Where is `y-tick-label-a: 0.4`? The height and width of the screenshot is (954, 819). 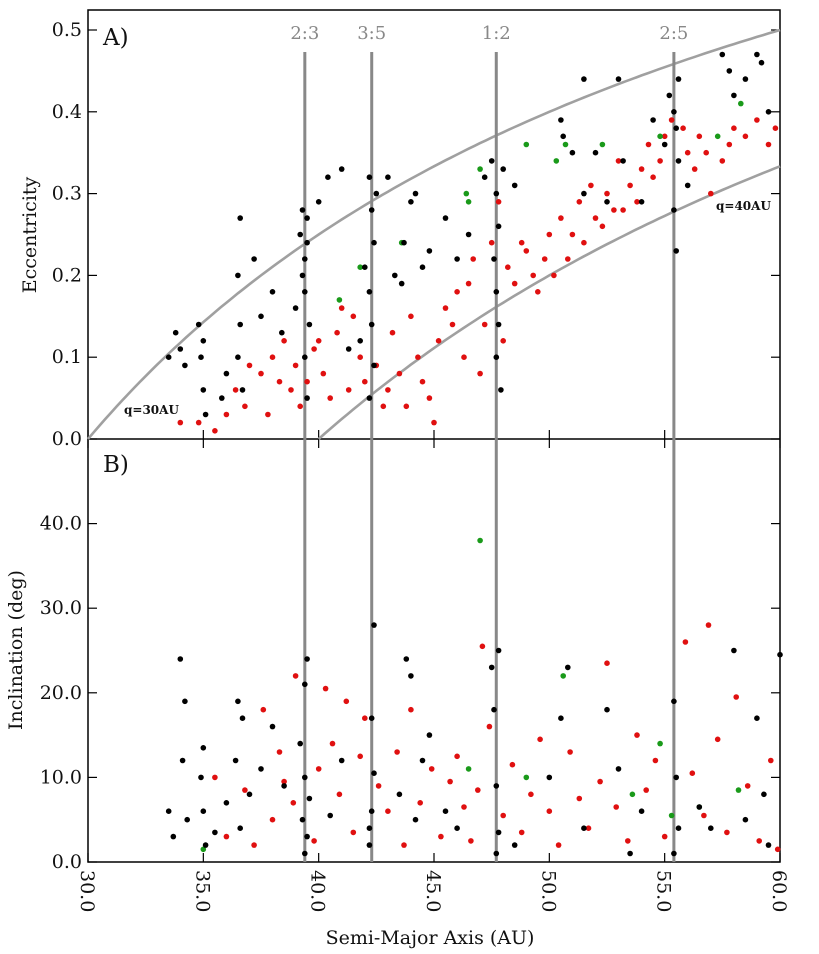 y-tick-label-a: 0.4 is located at coordinates (67, 112).